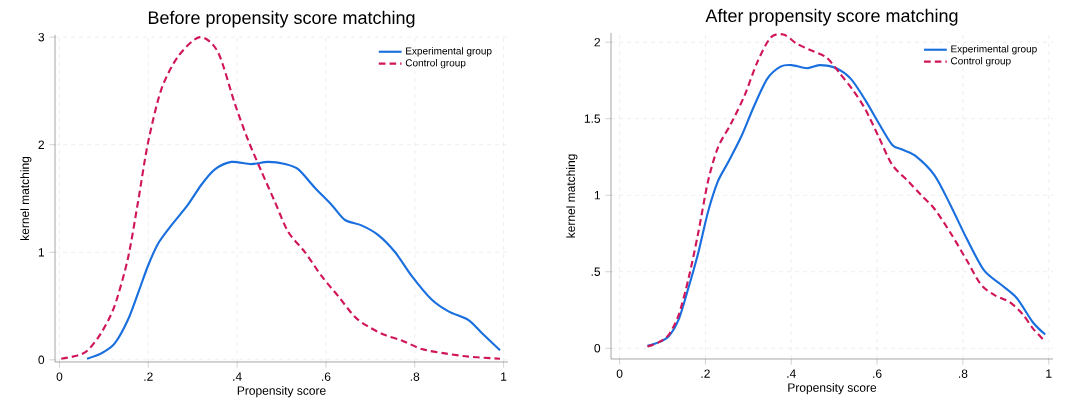 The width and height of the screenshot is (1067, 413). I want to click on y-tick-label: 3, so click(41, 37).